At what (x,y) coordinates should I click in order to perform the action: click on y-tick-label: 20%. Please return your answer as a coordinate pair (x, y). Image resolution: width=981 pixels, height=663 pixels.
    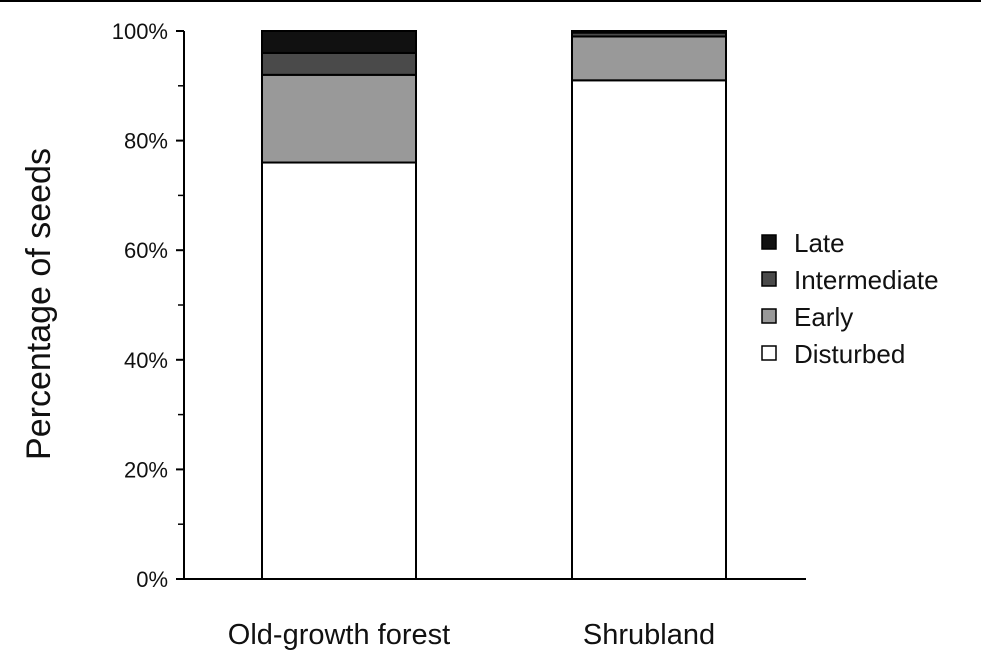
    Looking at the image, I should click on (146, 469).